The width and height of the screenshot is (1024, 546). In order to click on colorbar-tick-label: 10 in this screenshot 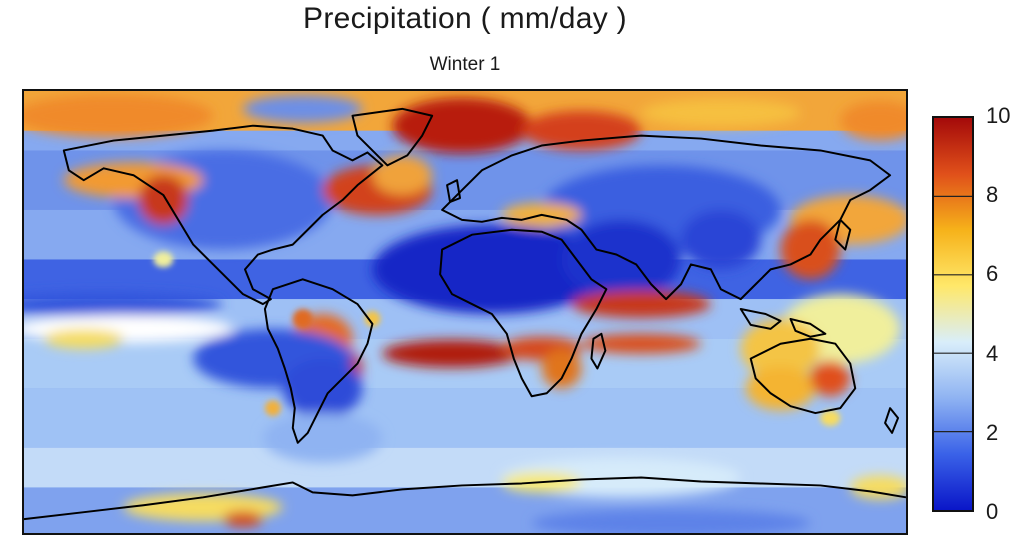, I will do `click(998, 115)`.